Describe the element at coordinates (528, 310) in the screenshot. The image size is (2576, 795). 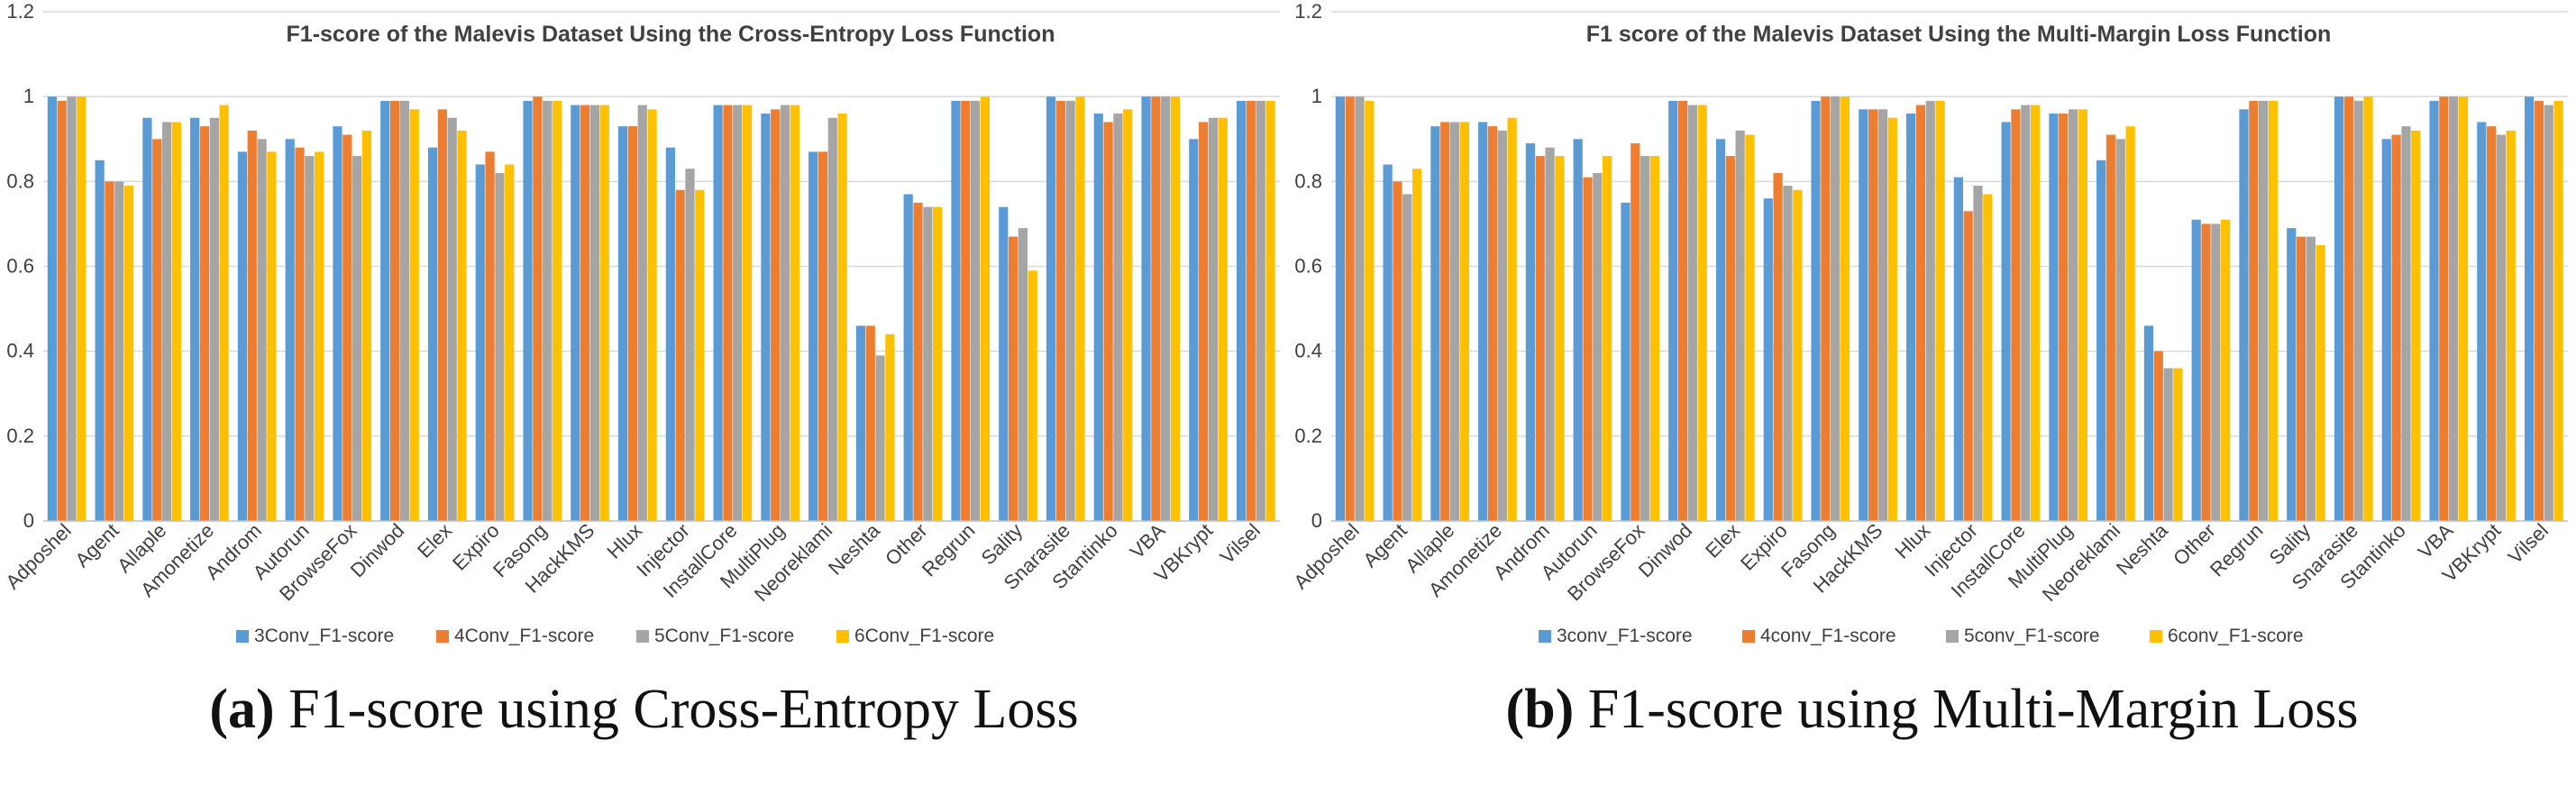
I see `bar-3conv-f1-score-fasong` at that location.